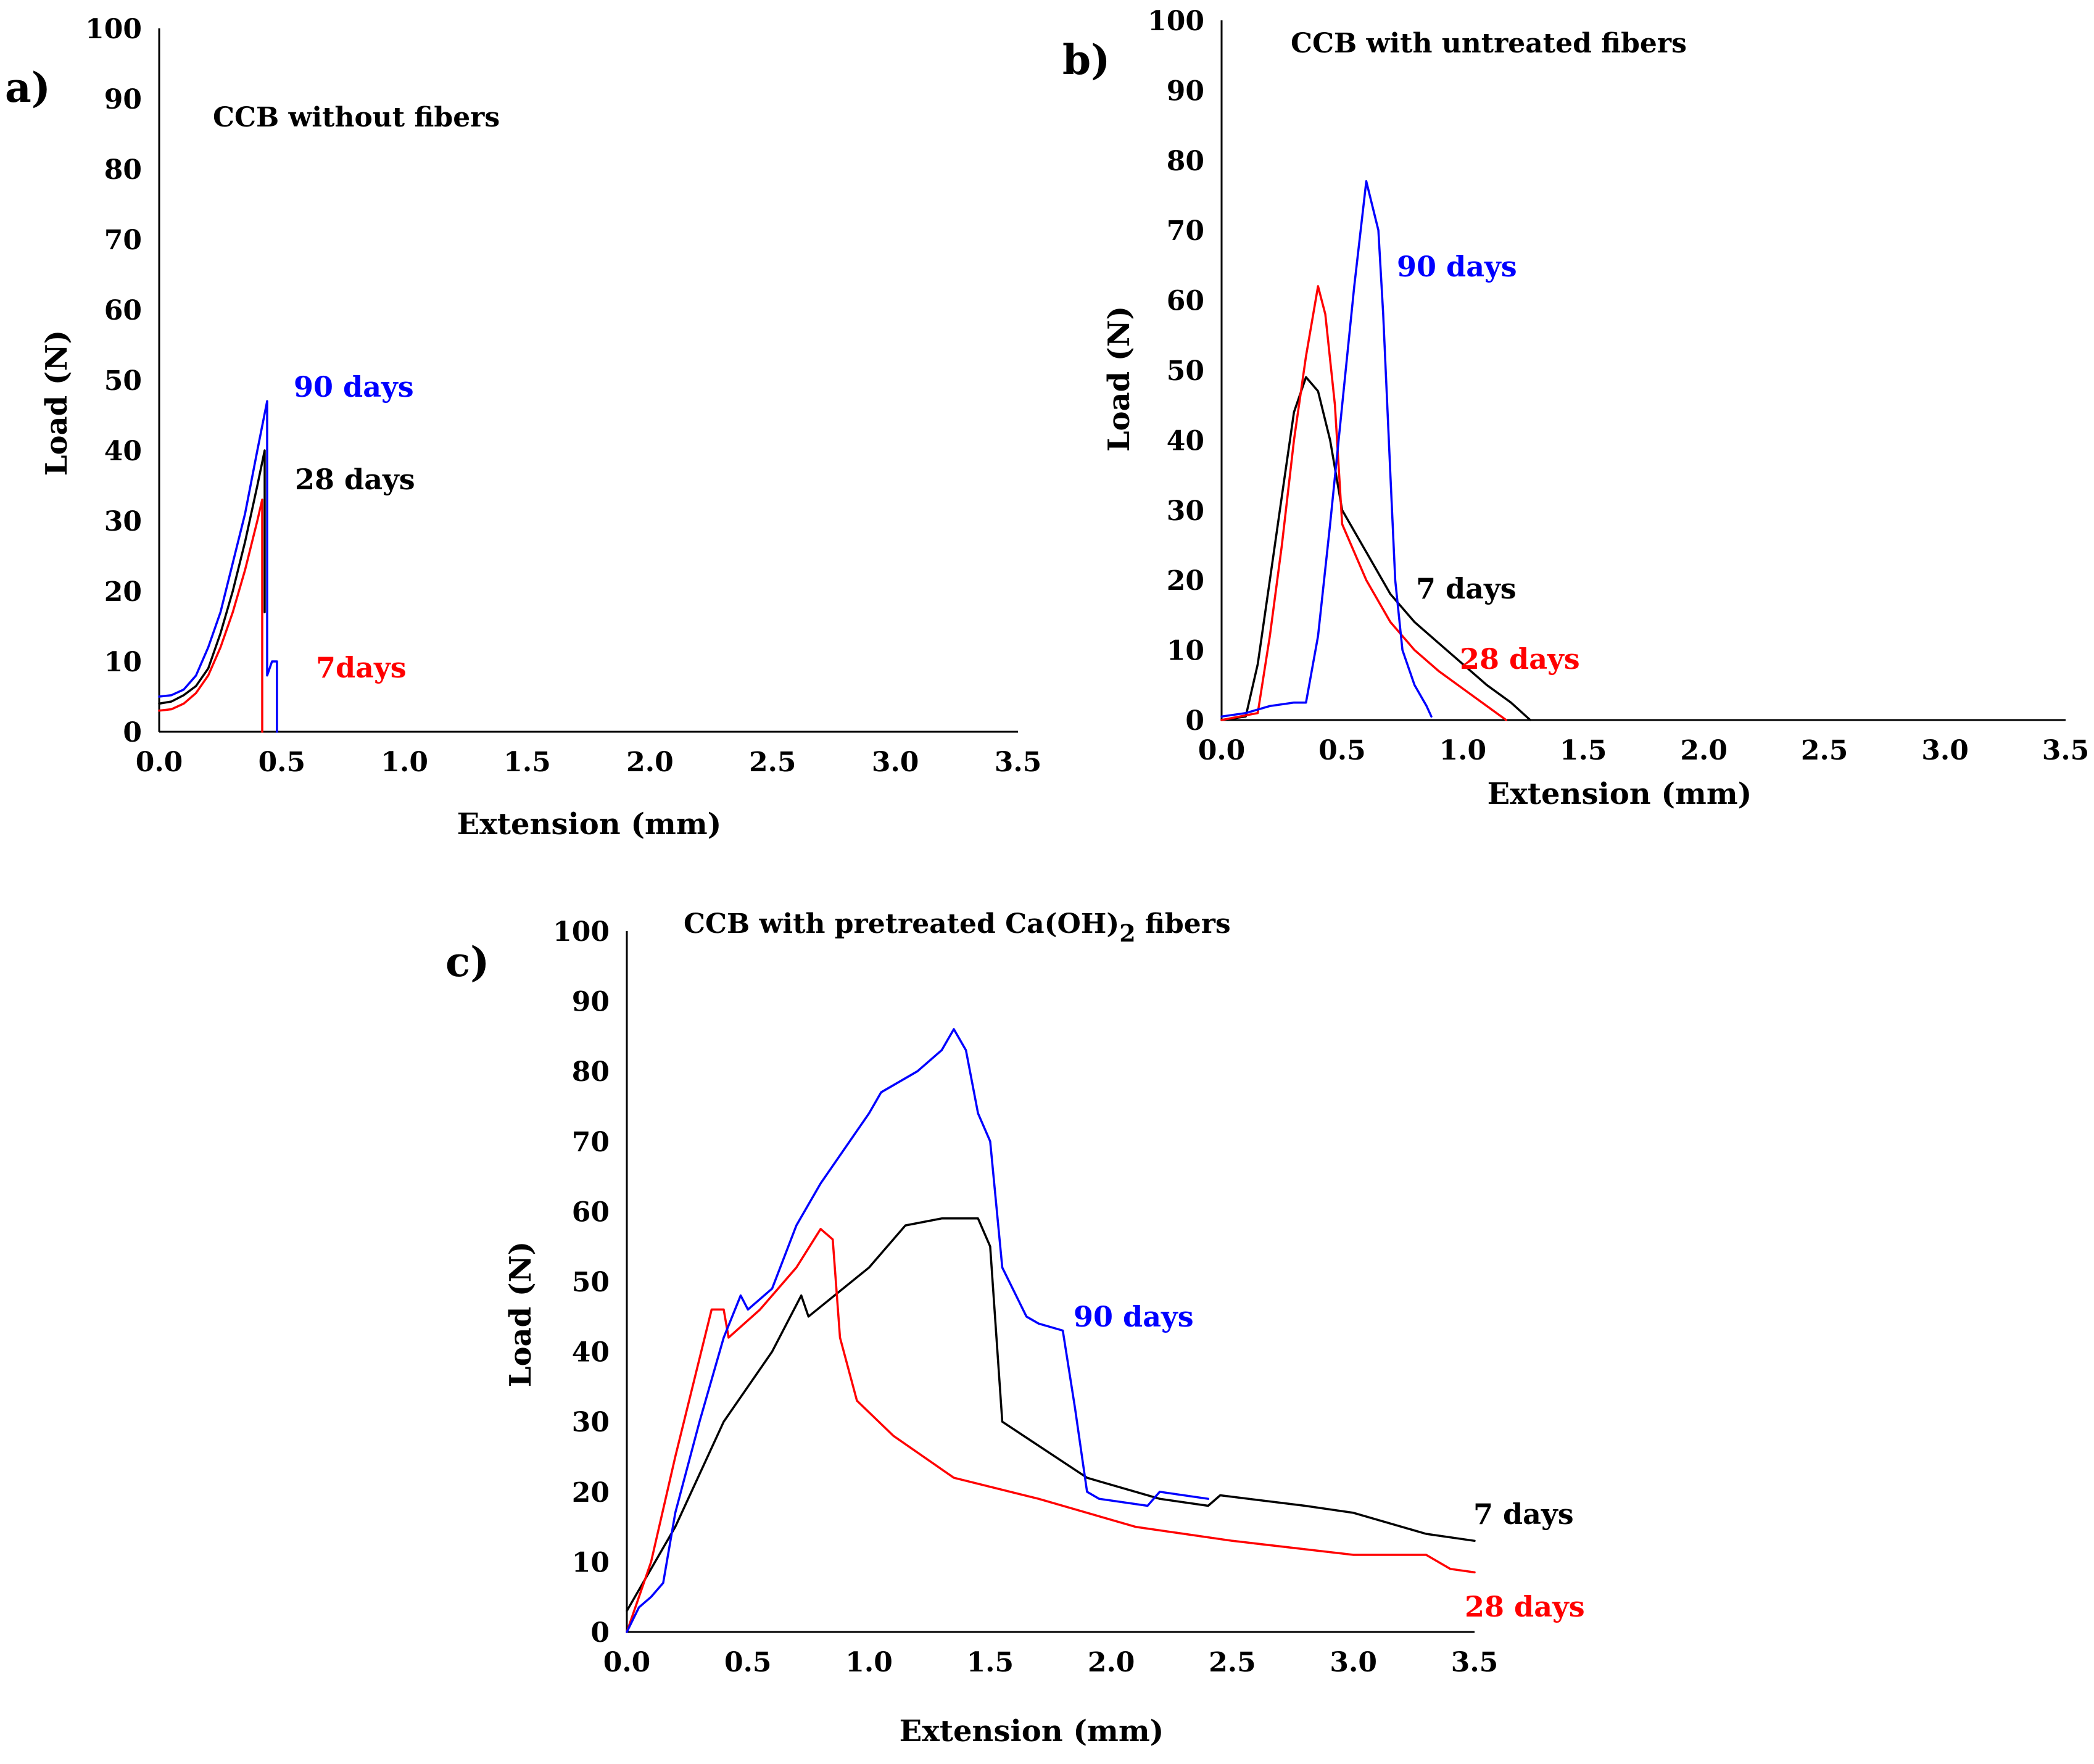 The width and height of the screenshot is (2094, 1764). I want to click on chart-title-c-subscript: 2, so click(1127, 933).